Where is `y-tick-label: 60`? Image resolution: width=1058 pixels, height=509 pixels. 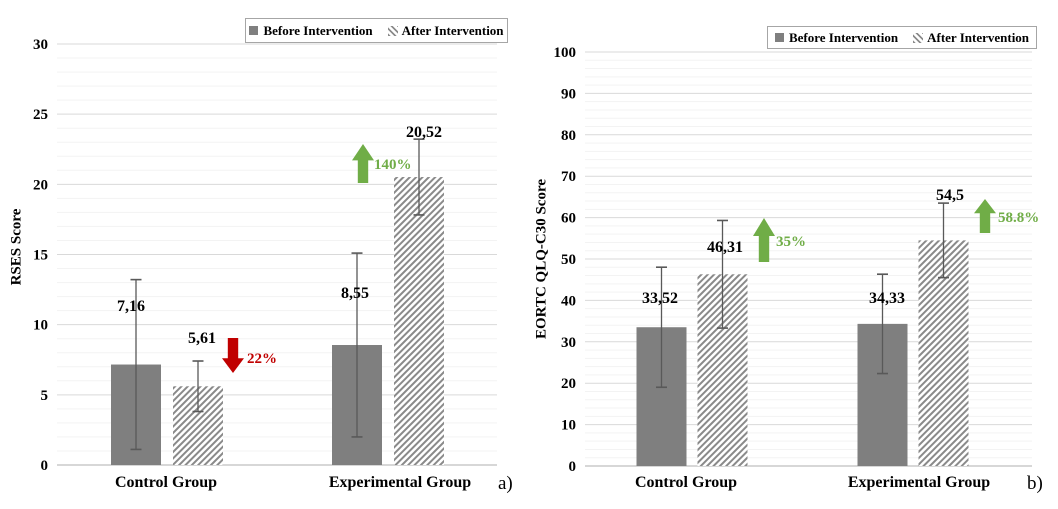 y-tick-label: 60 is located at coordinates (568, 219).